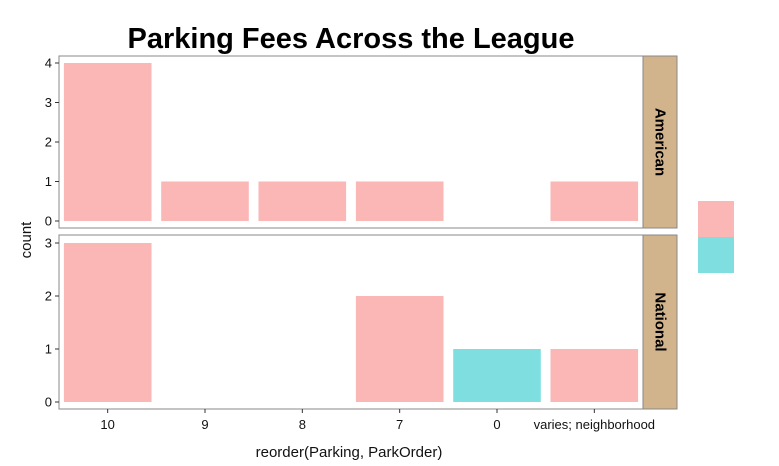  What do you see at coordinates (594, 424) in the screenshot?
I see `x-tick-label-5: varies; neighborhood` at bounding box center [594, 424].